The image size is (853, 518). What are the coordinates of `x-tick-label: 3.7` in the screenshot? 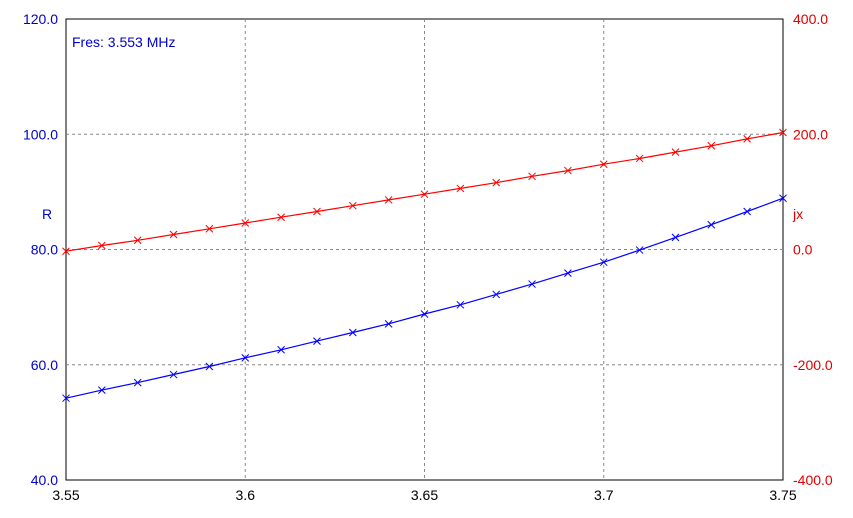 It's located at (604, 495).